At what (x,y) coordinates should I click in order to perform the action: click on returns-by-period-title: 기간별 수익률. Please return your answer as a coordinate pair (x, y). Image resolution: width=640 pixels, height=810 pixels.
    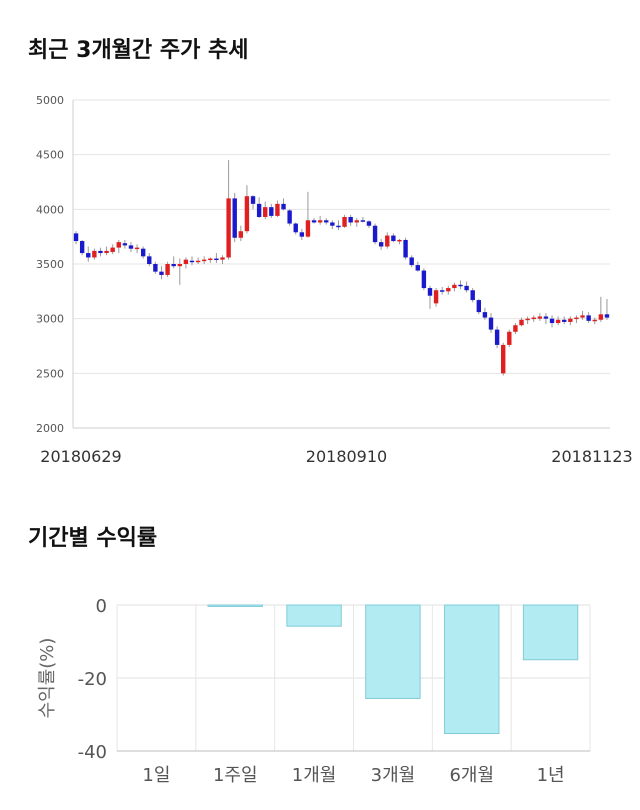
    Looking at the image, I should click on (93, 538).